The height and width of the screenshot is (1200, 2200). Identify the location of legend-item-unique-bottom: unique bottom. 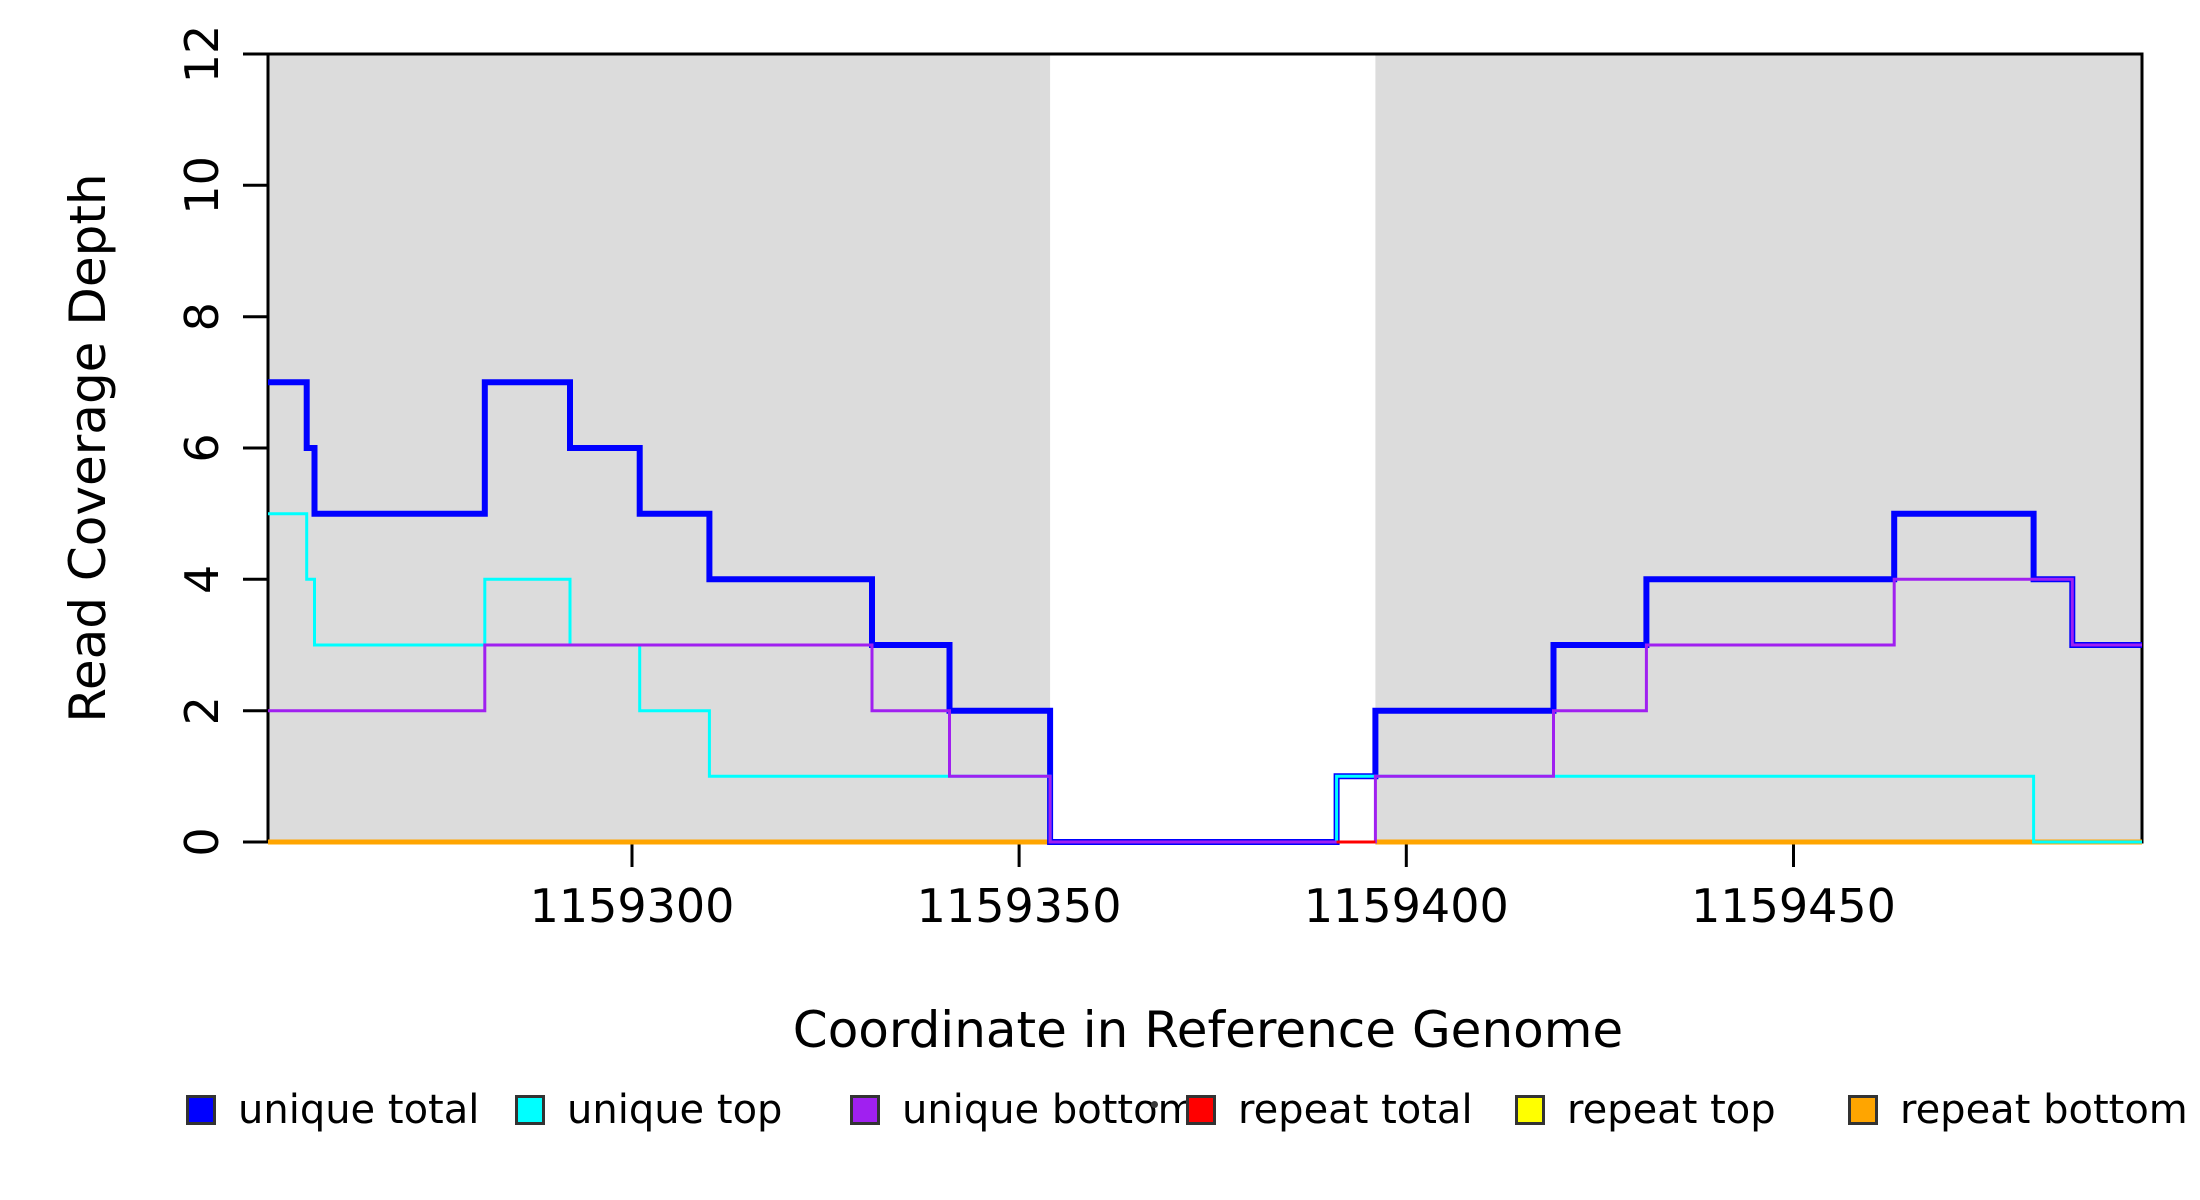
(1023, 1110).